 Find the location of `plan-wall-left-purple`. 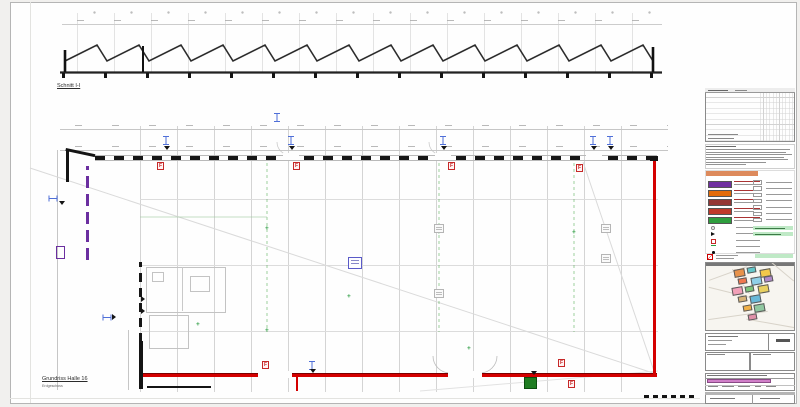

plan-wall-left-purple is located at coordinates (88, 213).